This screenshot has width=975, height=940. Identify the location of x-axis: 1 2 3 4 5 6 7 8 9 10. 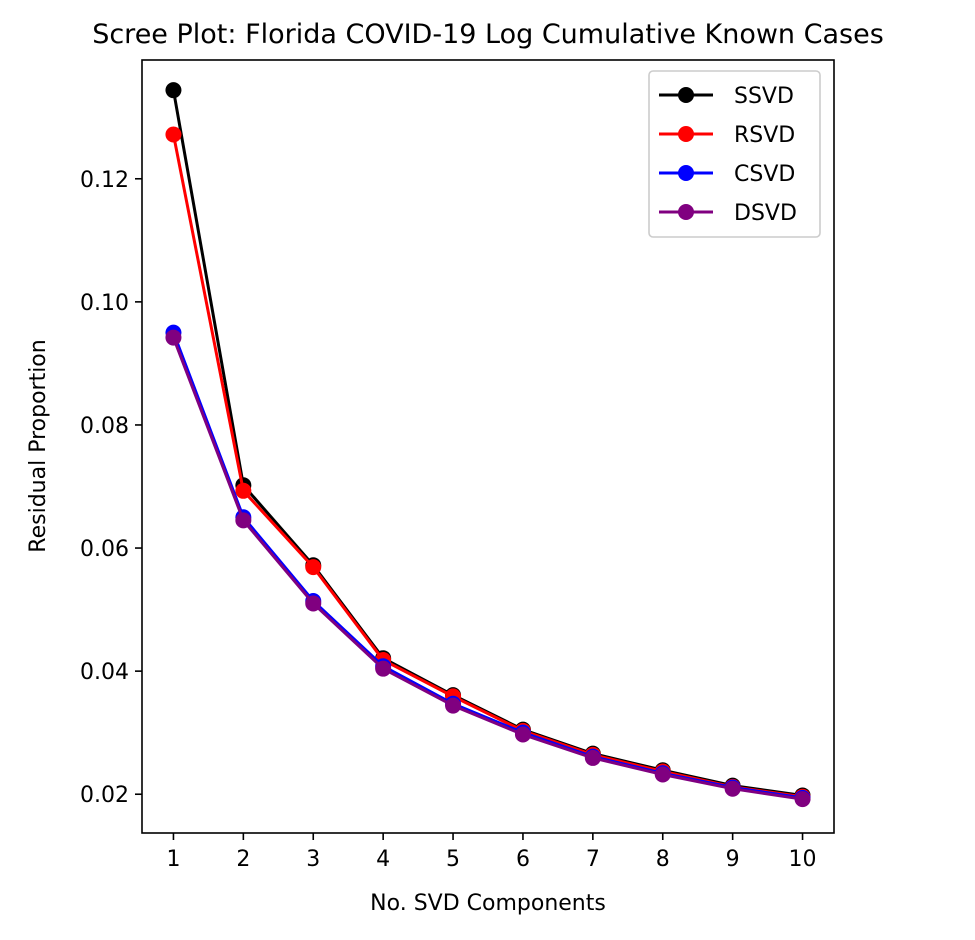
(491, 852).